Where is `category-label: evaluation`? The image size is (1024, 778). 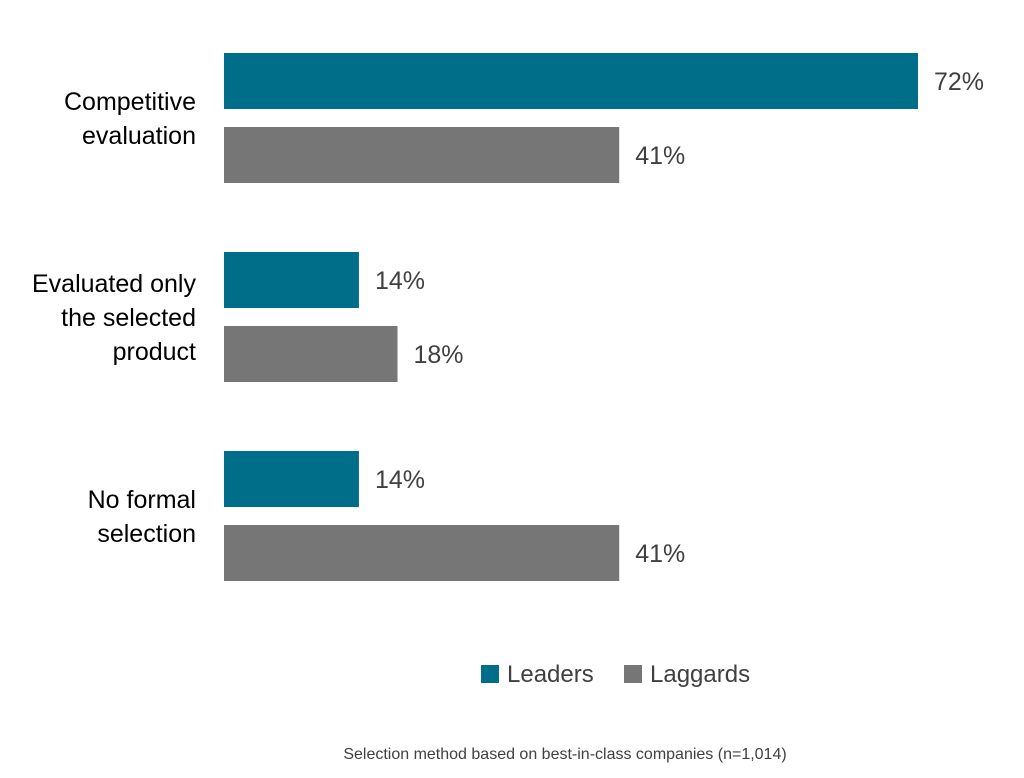 category-label: evaluation is located at coordinates (139, 136).